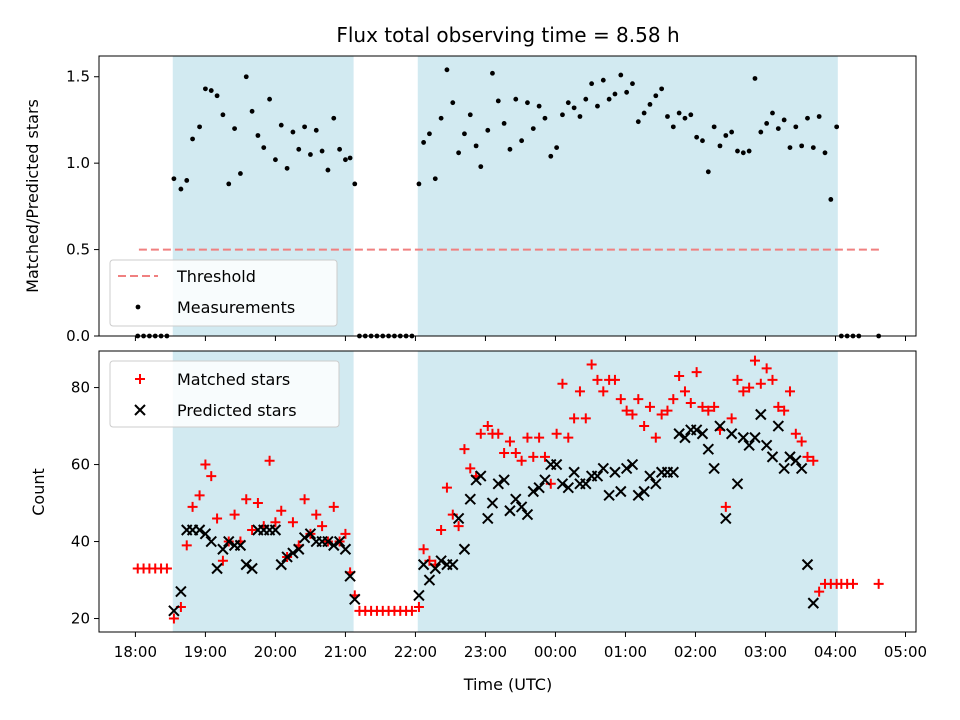  I want to click on x-tick-label: 03:00, so click(765, 652).